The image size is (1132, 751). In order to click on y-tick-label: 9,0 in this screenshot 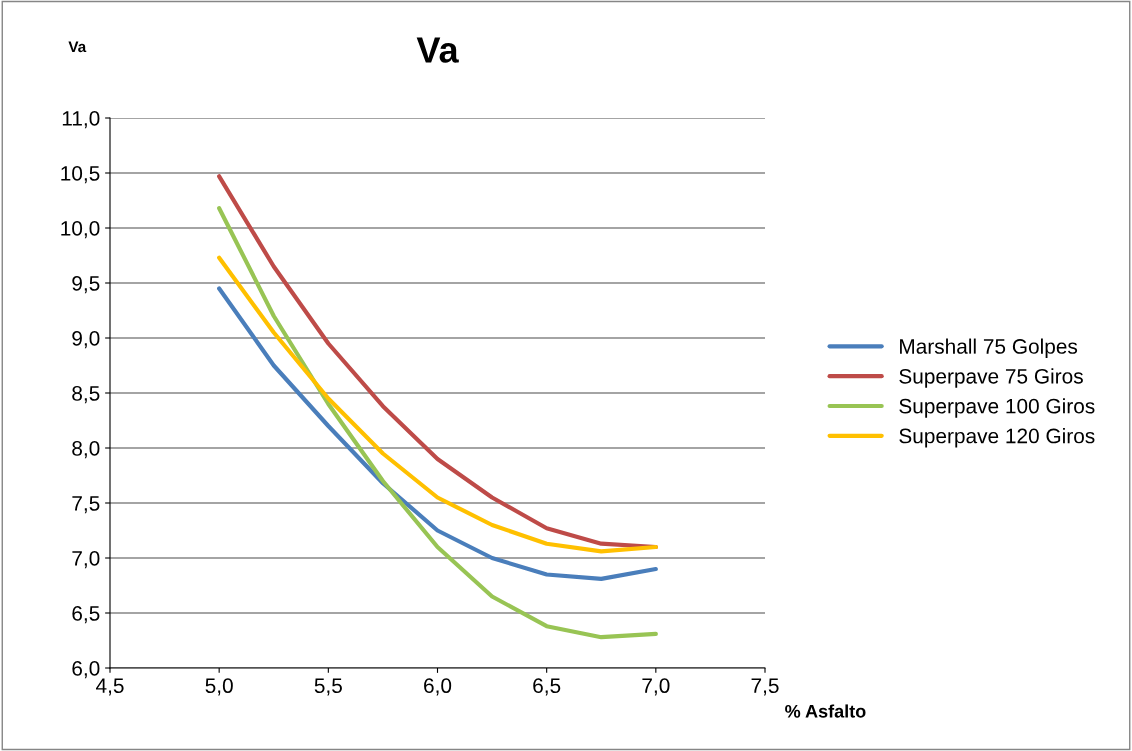, I will do `click(86, 340)`.